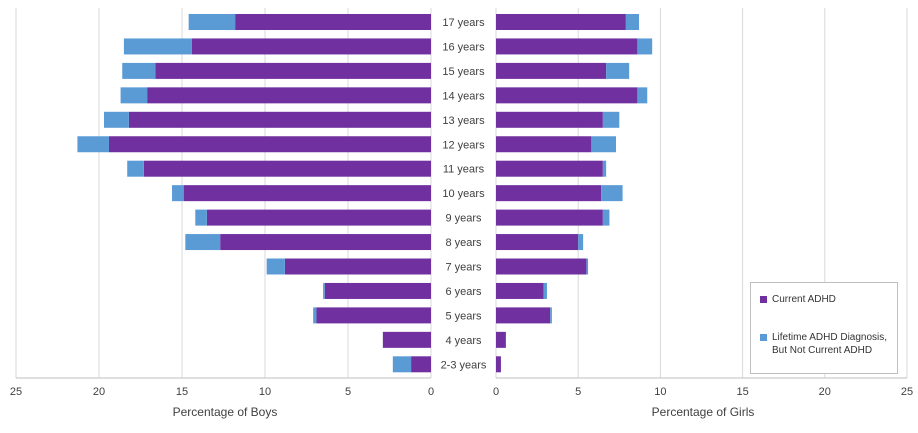 Image resolution: width=918 pixels, height=433 pixels. Describe the element at coordinates (463, 96) in the screenshot. I see `category-label: 14 years` at that location.